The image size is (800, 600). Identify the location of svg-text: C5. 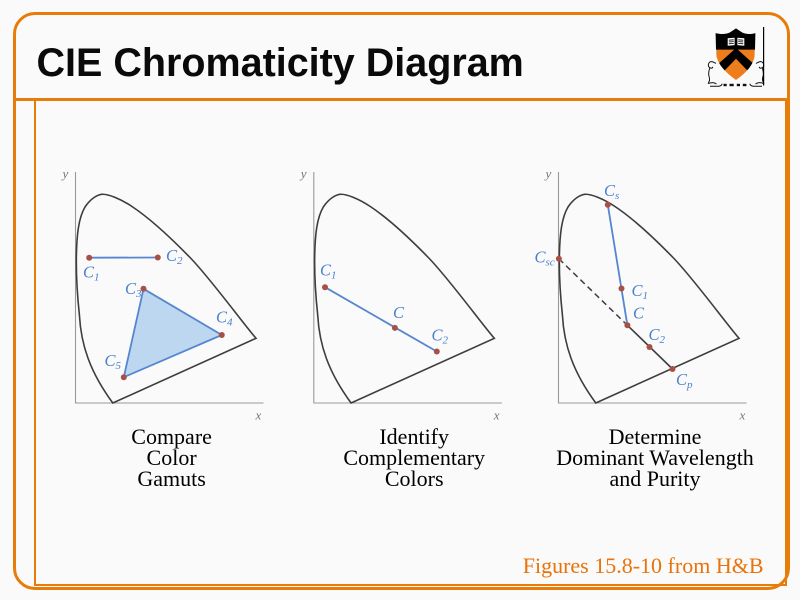
(113, 361).